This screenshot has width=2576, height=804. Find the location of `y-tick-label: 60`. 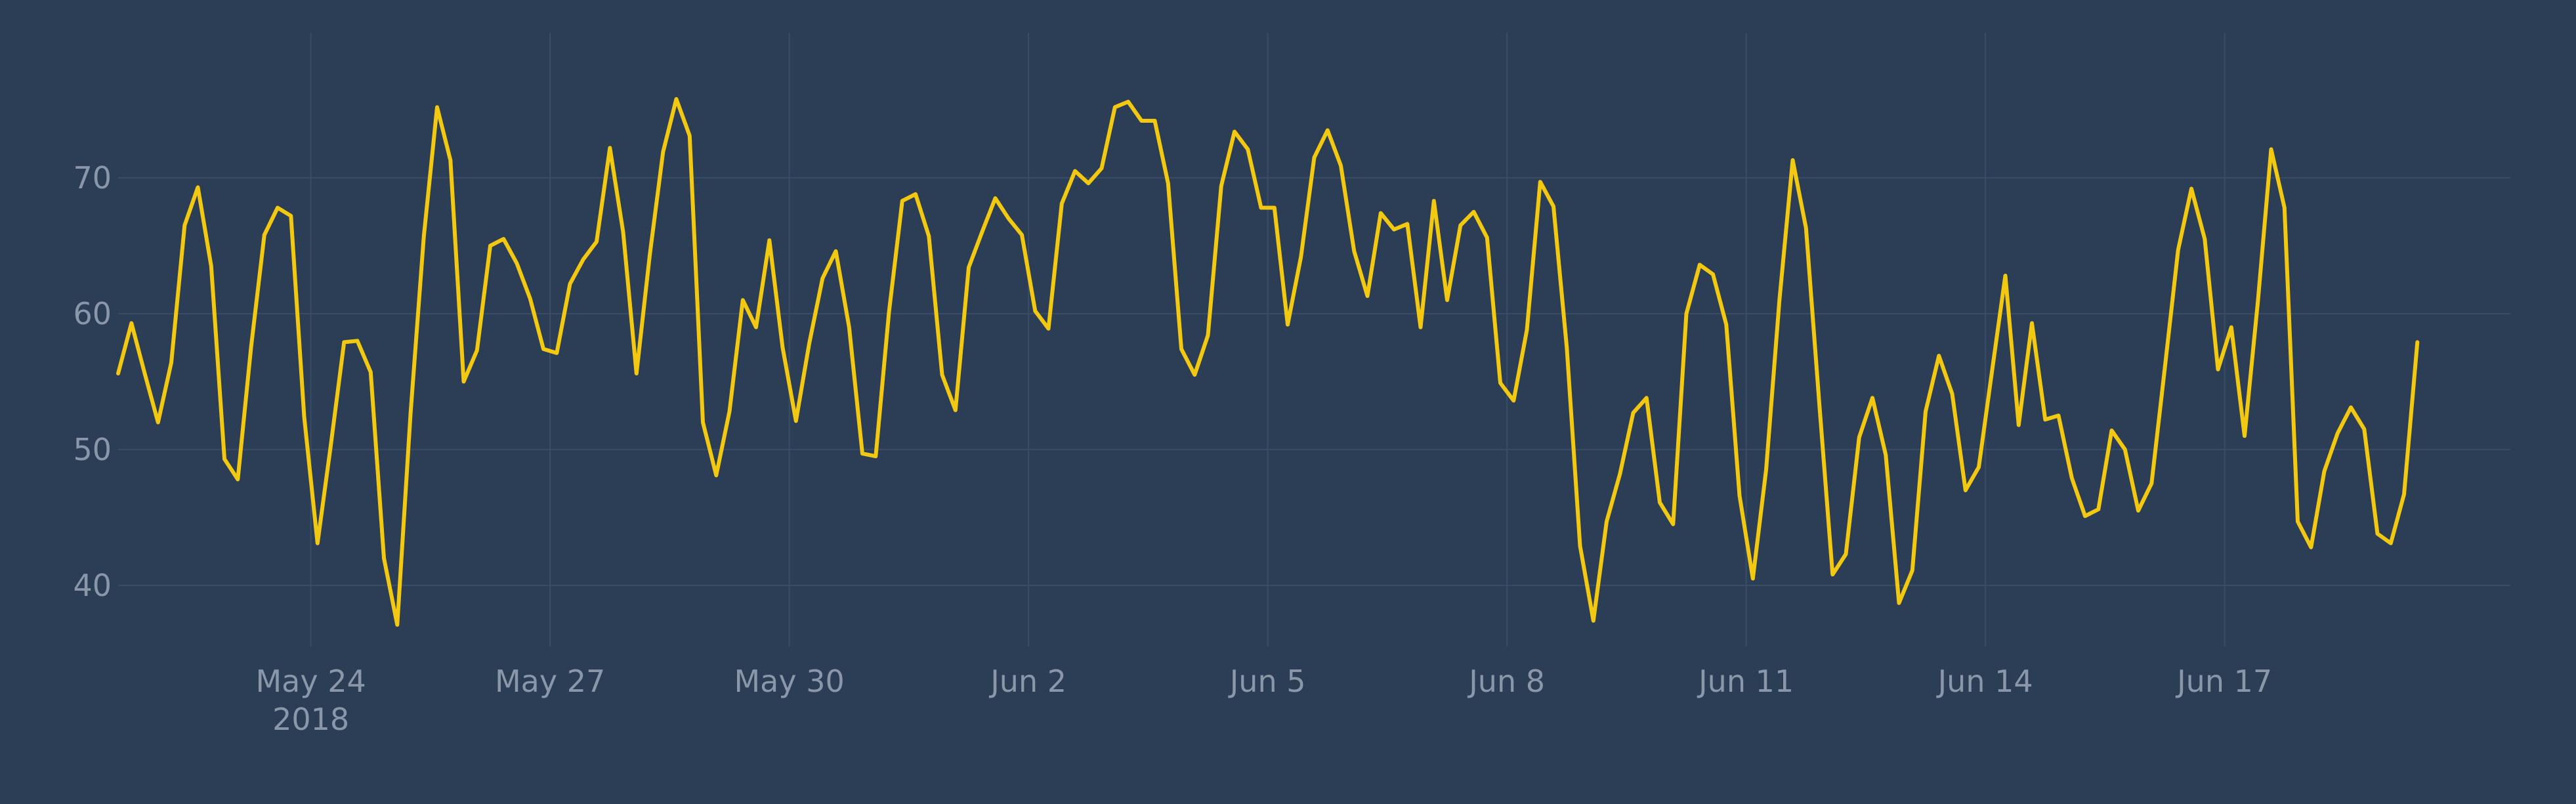

y-tick-label: 60 is located at coordinates (92, 313).